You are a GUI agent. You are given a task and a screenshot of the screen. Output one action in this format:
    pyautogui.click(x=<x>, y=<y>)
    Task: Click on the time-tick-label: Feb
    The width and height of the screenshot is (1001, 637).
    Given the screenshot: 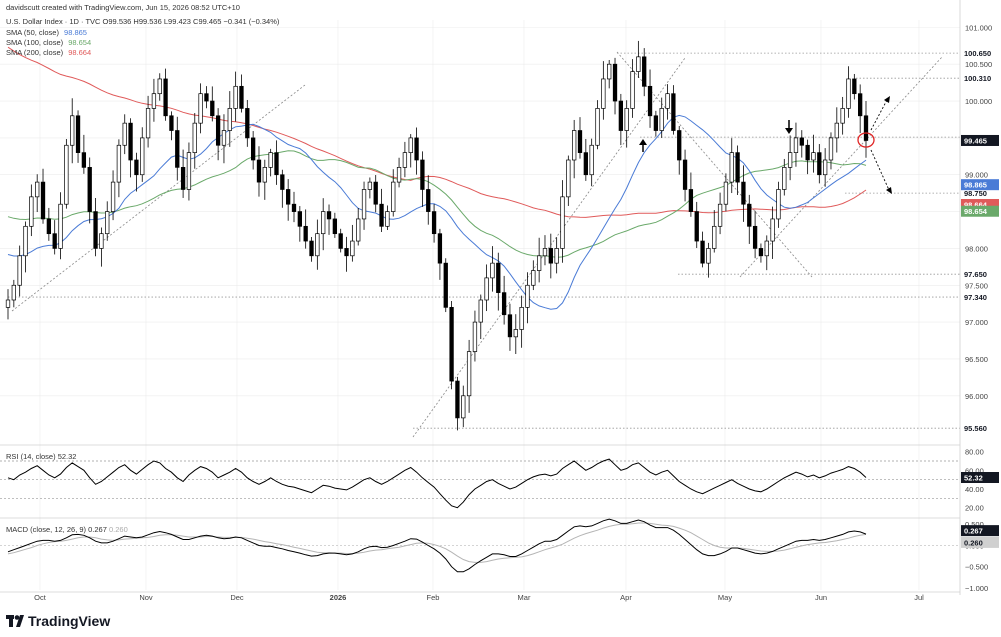 What is the action you would take?
    pyautogui.click(x=433, y=597)
    